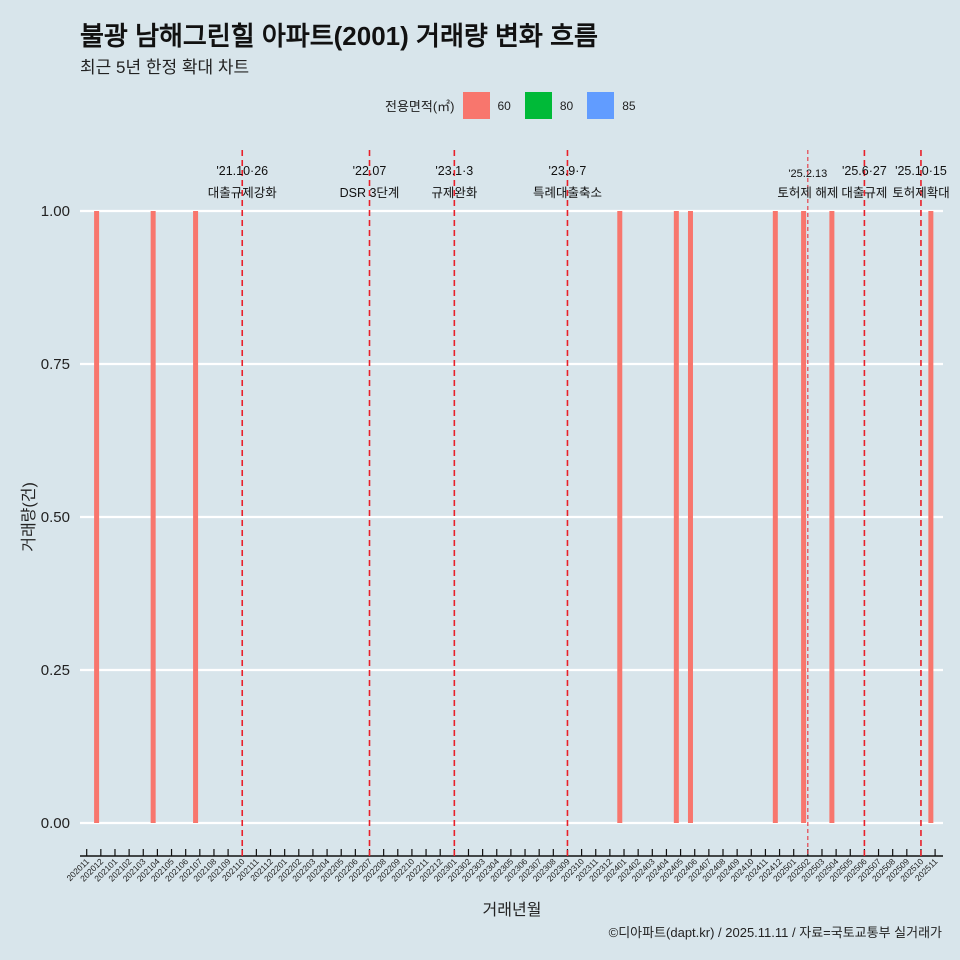 Image resolution: width=960 pixels, height=960 pixels. Describe the element at coordinates (454, 171) in the screenshot. I see `event-date: '23.1·3` at that location.